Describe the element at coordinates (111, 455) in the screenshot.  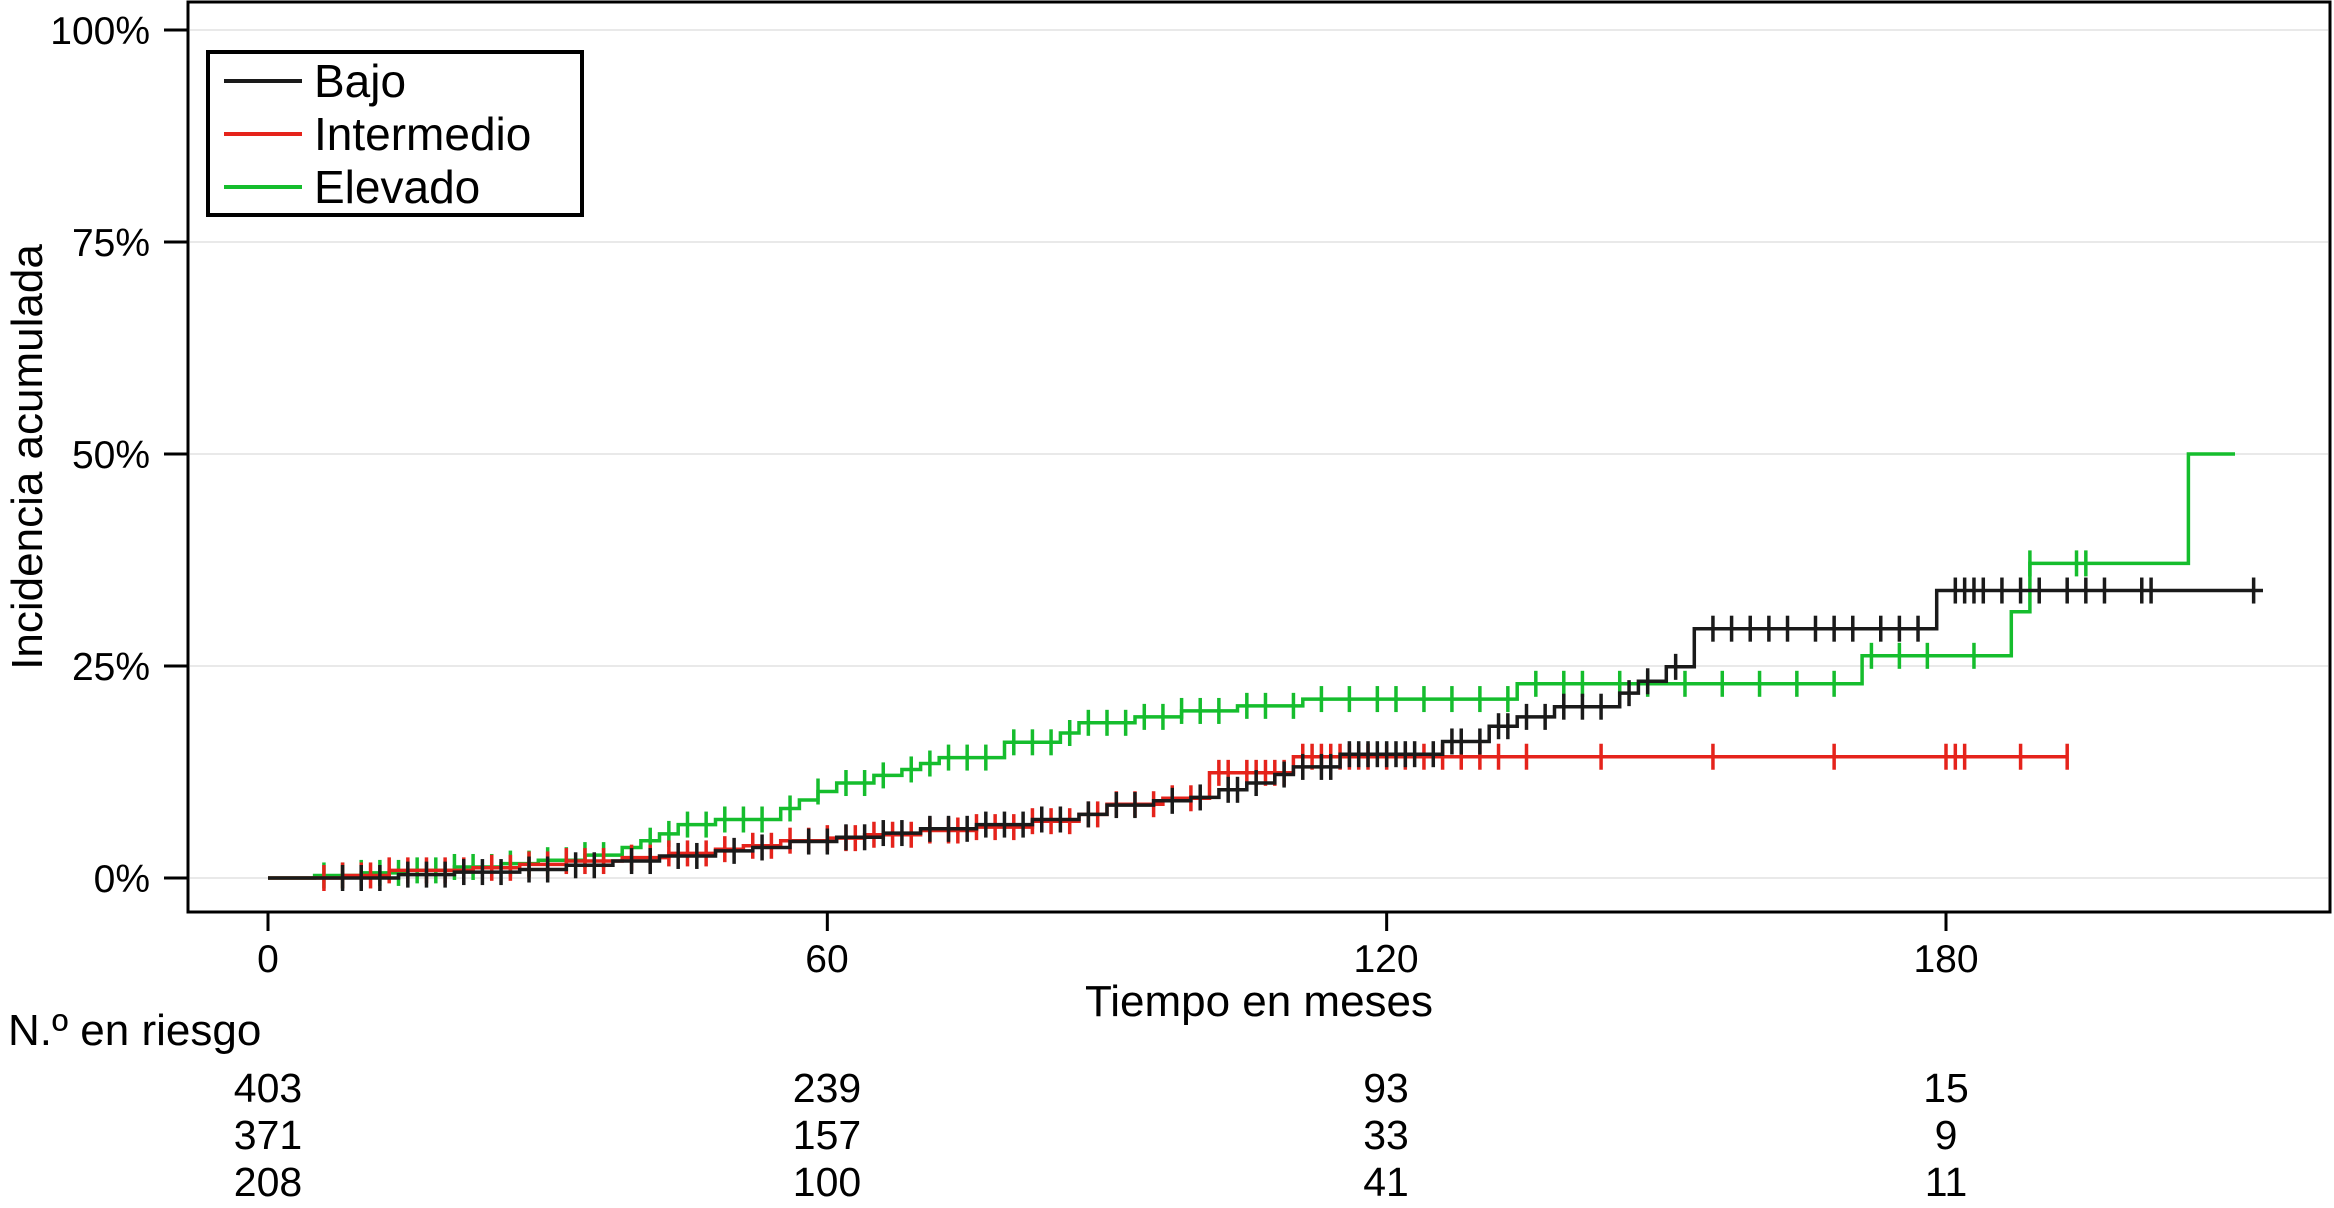
I see `y-tick-label-50: 50%` at that location.